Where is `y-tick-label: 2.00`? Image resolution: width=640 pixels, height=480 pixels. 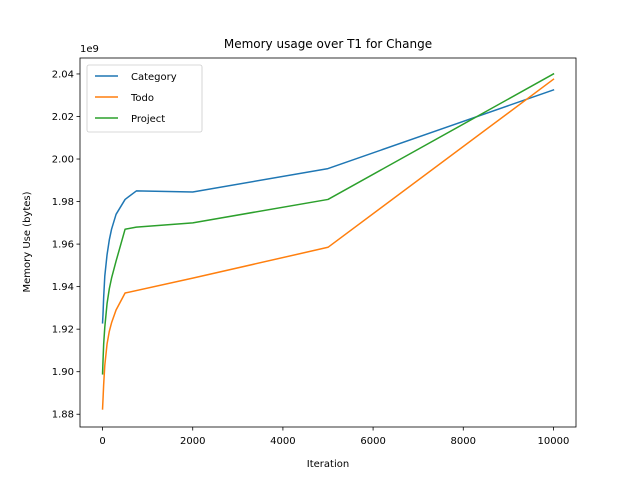 y-tick-label: 2.00 is located at coordinates (63, 160).